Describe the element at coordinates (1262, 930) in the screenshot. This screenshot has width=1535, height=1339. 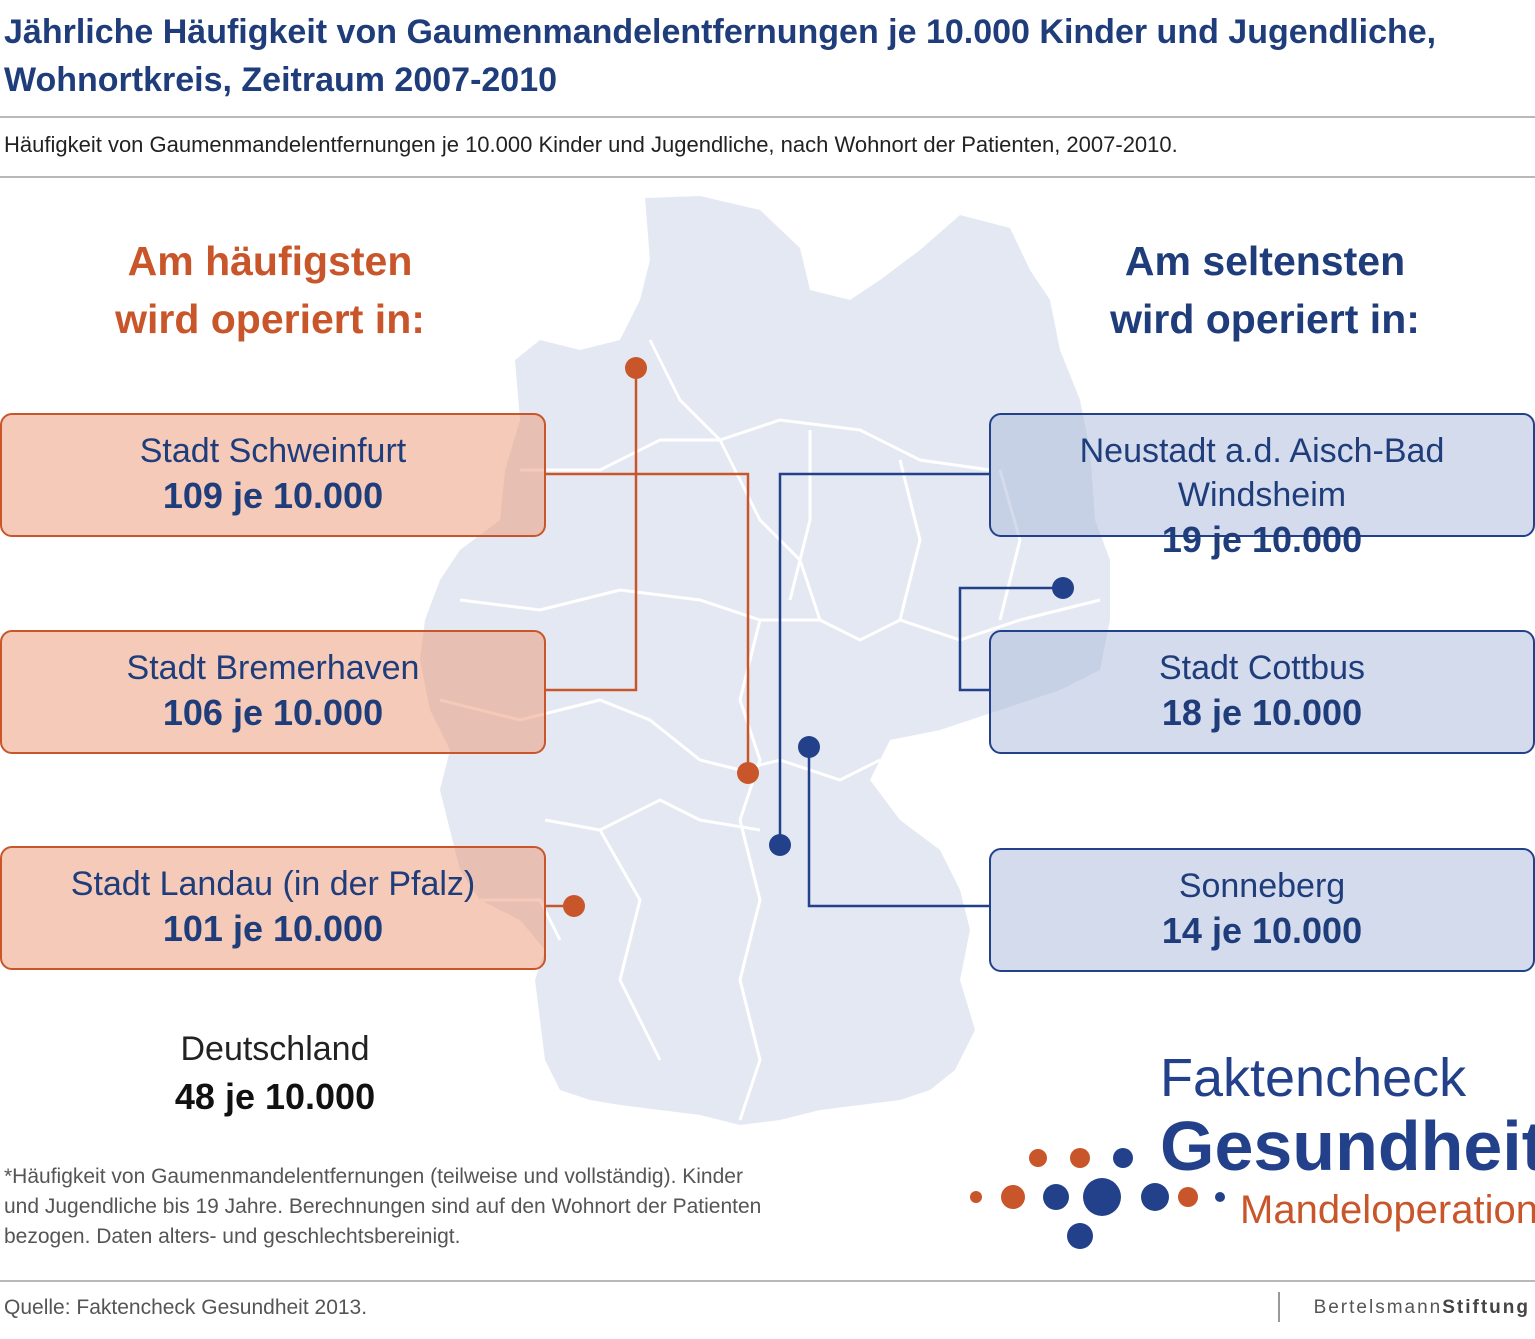
I see `card-rate-value: 14 je 10.000` at that location.